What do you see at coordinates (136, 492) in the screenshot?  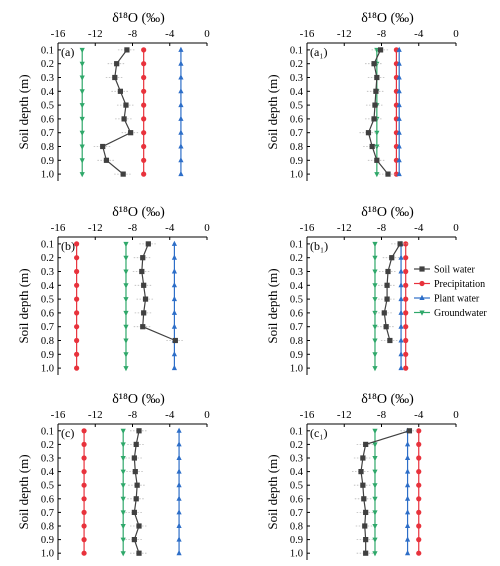 I see `series-line` at bounding box center [136, 492].